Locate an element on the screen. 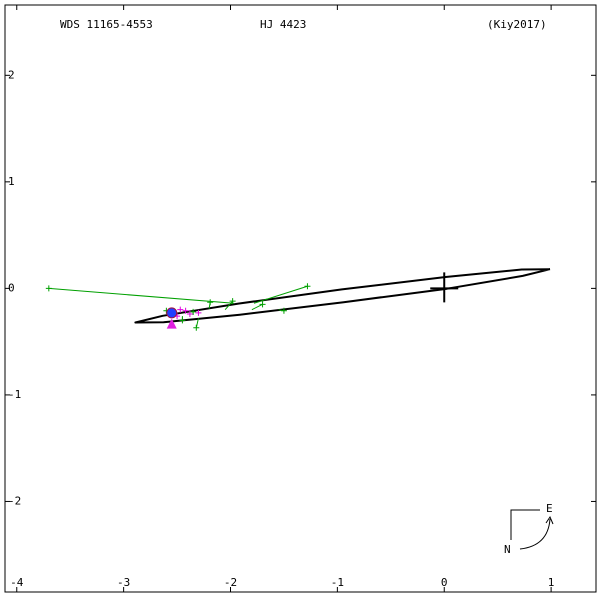 This screenshot has width=600, height=600. chart-title: WDS 11165-4553 is located at coordinates (106, 24).